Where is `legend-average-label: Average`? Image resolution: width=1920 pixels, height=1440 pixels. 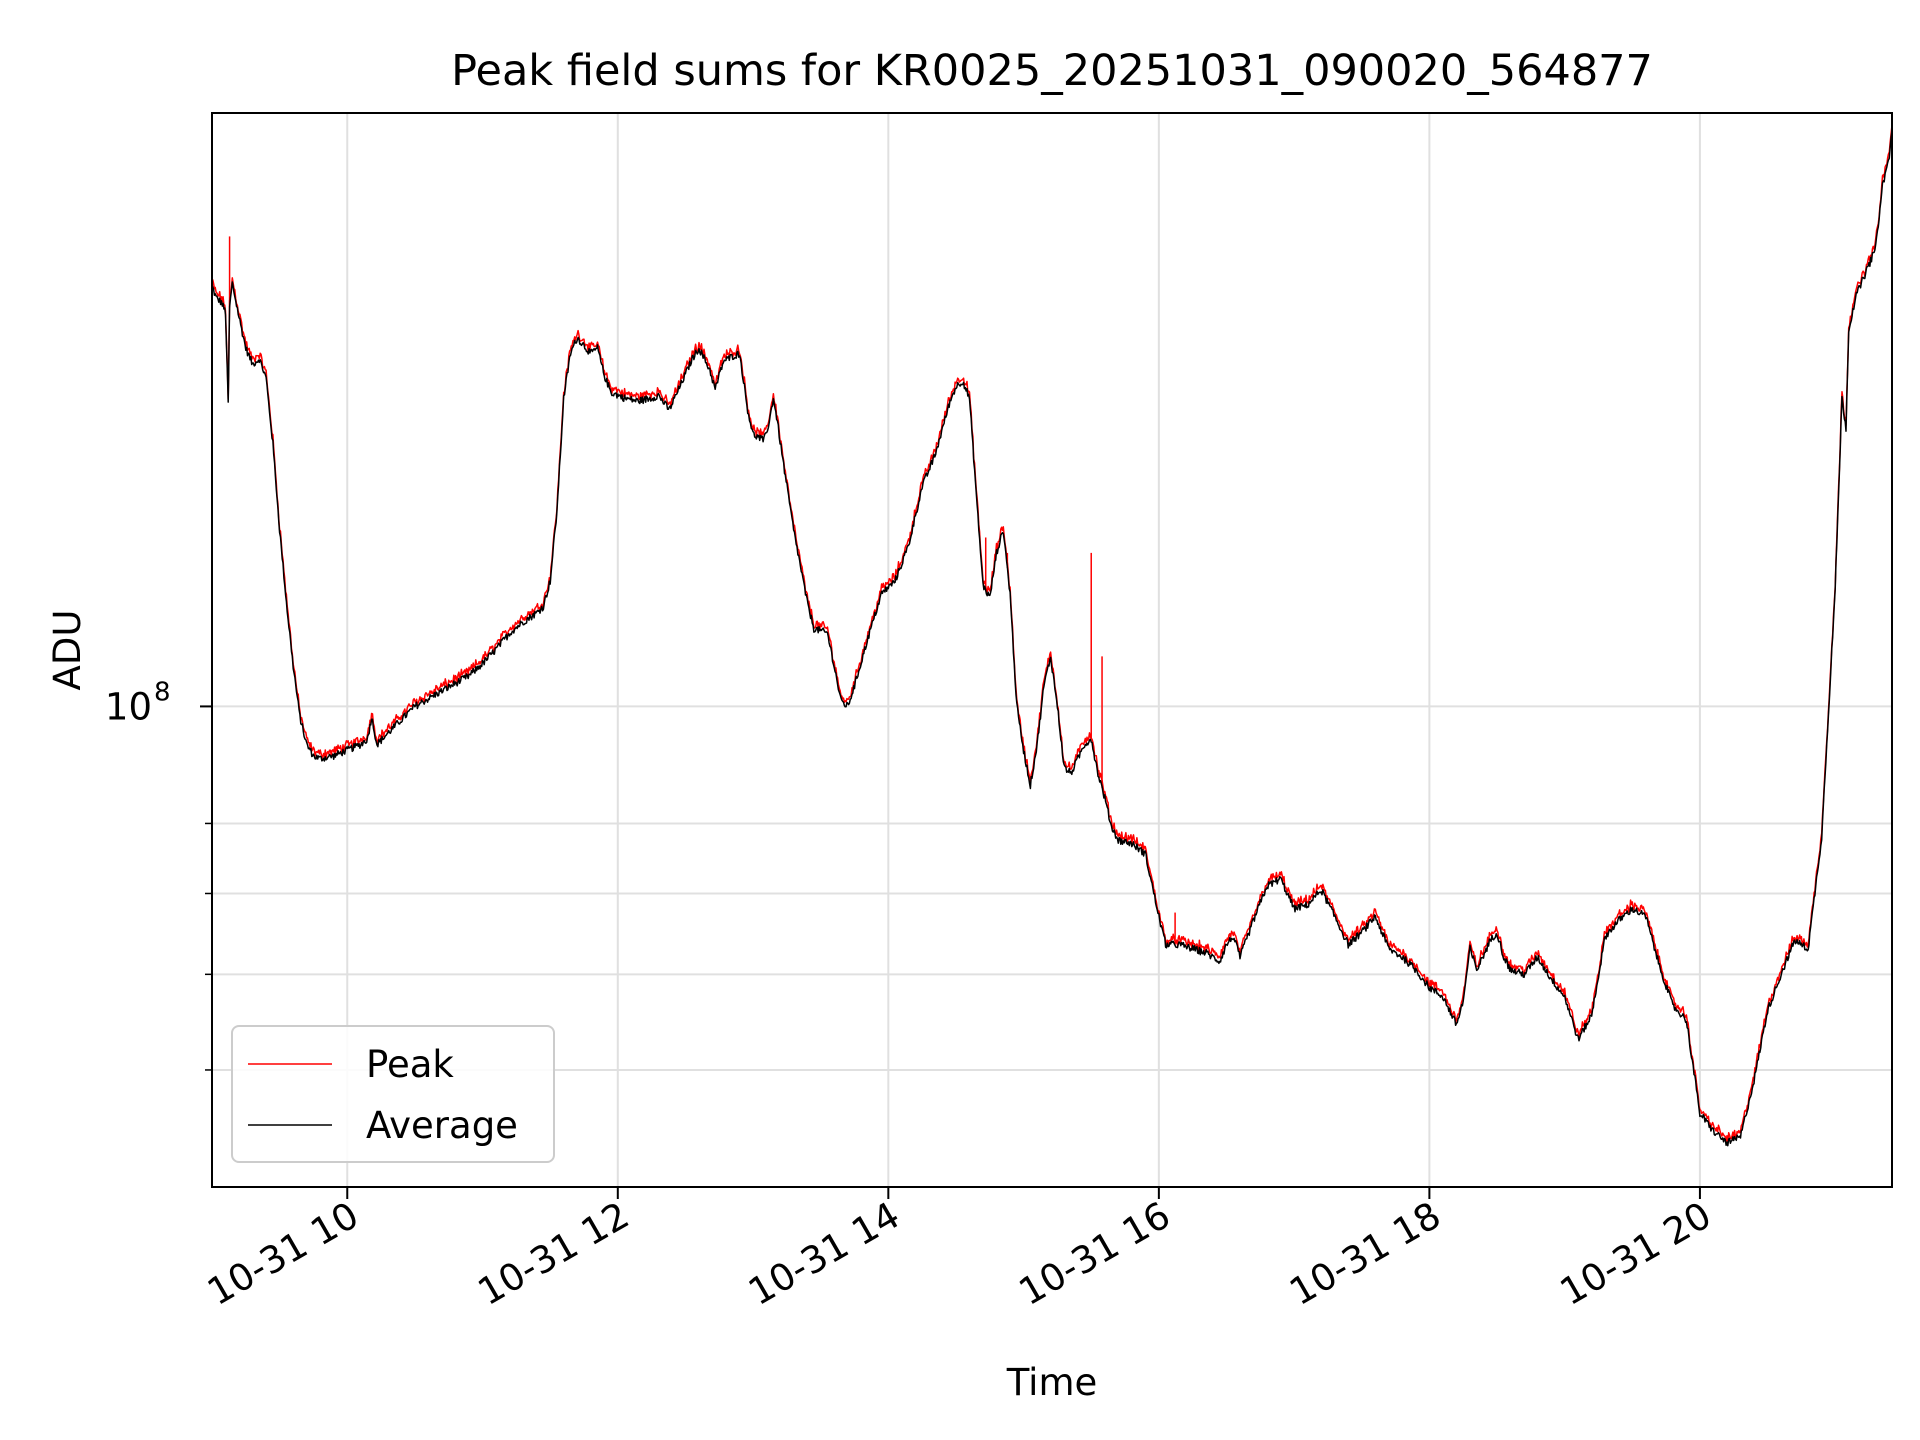
legend-average-label: Average is located at coordinates (442, 1125).